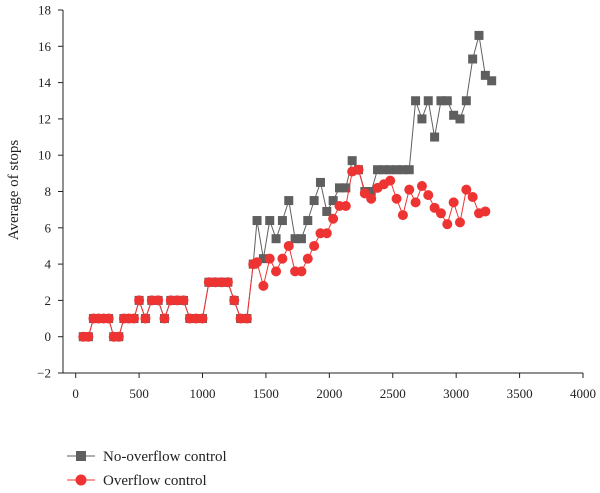 This screenshot has width=600, height=493. Describe the element at coordinates (44, 155) in the screenshot. I see `y-tick-label: 10` at that location.